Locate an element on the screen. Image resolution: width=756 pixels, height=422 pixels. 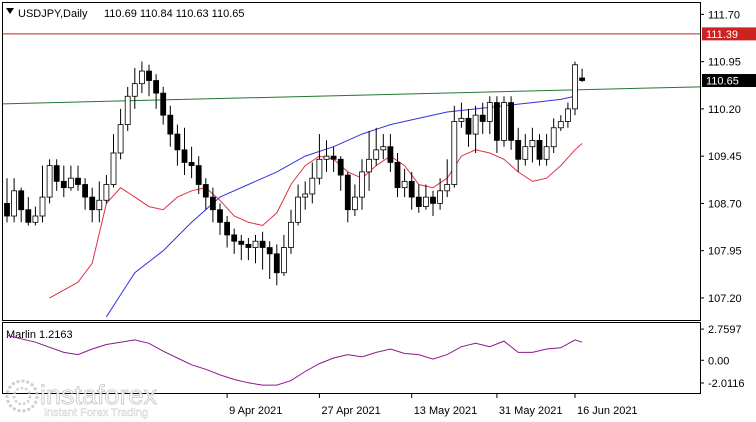
watermark-brand: instaforex is located at coordinates (99, 395).